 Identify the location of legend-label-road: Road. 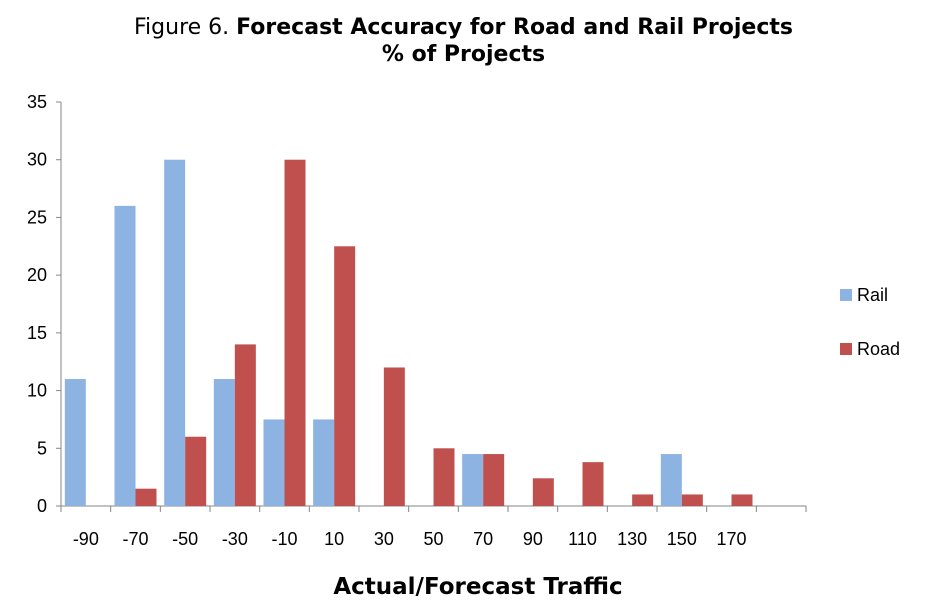
(878, 349).